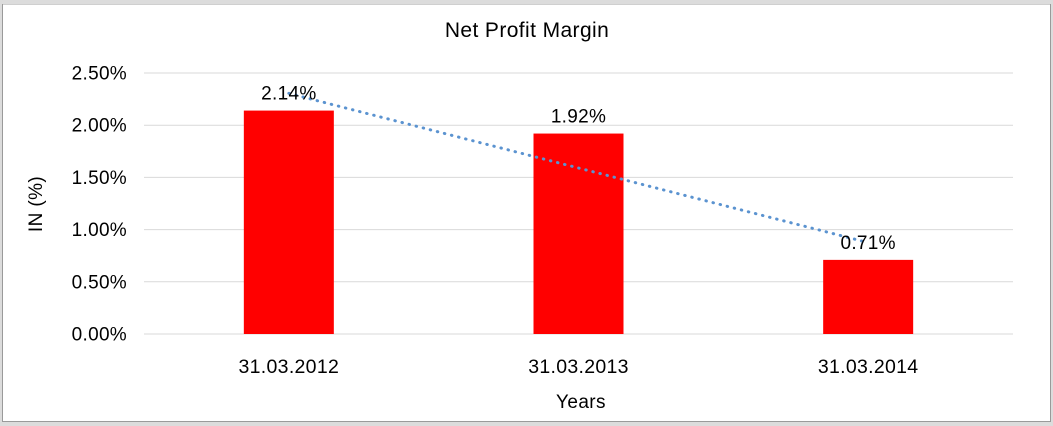 This screenshot has width=1053, height=426. What do you see at coordinates (867, 243) in the screenshot?
I see `bar-data-label: 0.71%` at bounding box center [867, 243].